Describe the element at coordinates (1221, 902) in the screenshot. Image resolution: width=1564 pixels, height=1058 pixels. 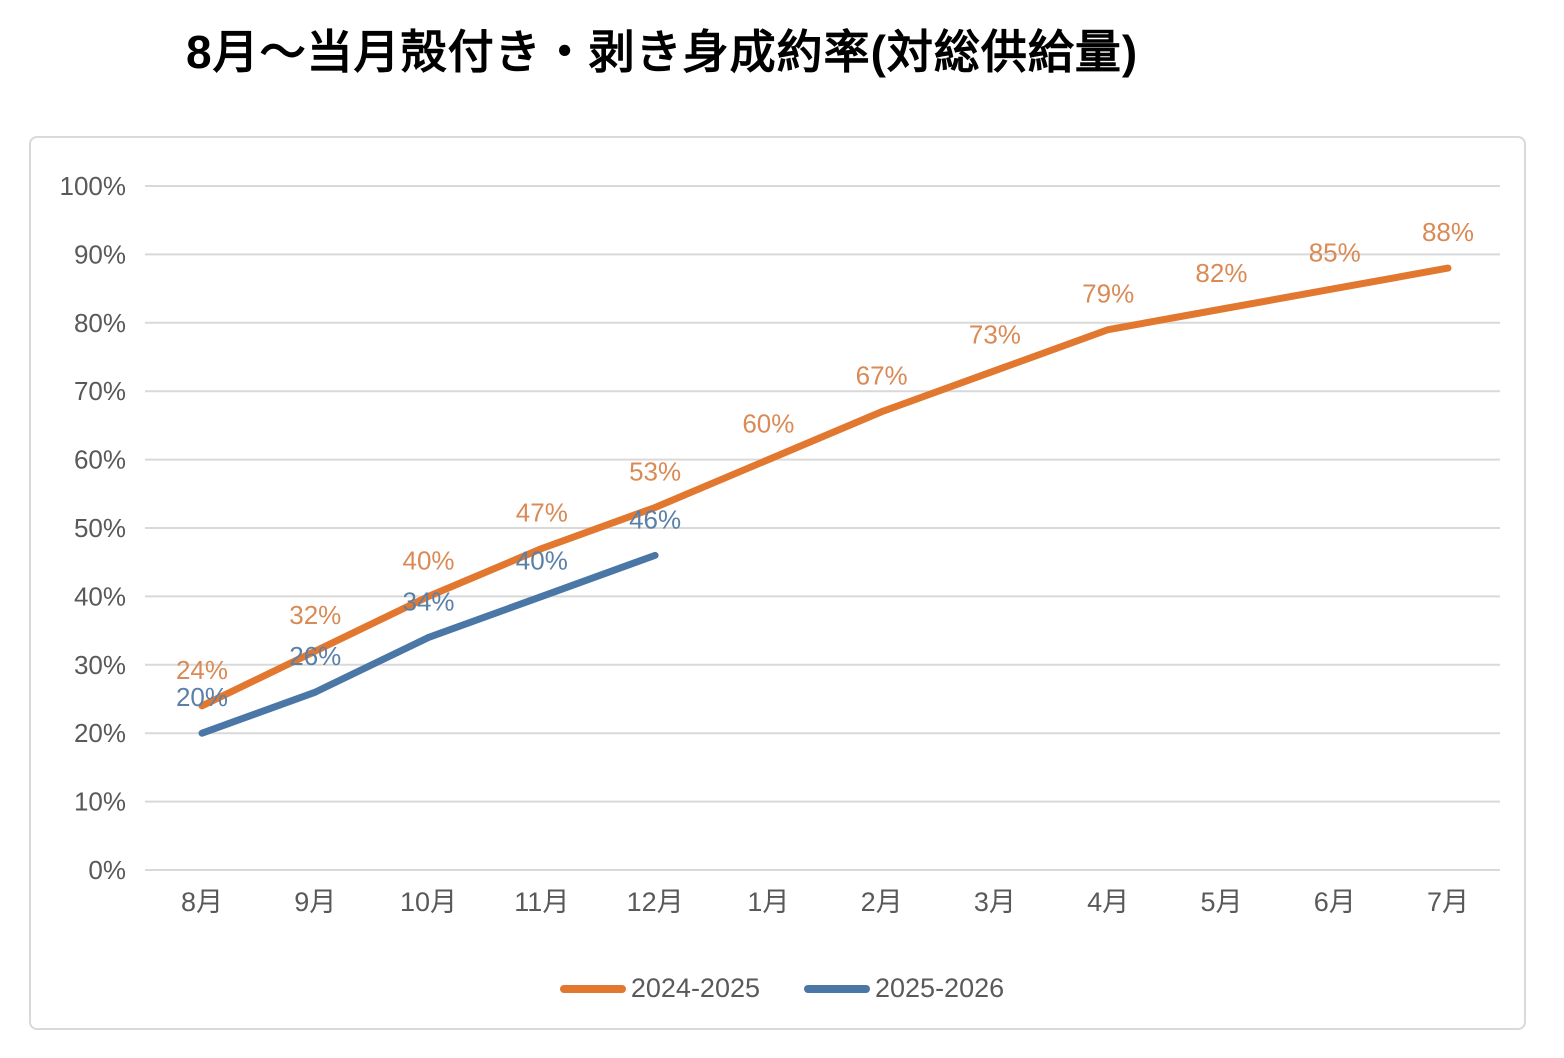
I see `x-tick-label: 5月` at that location.